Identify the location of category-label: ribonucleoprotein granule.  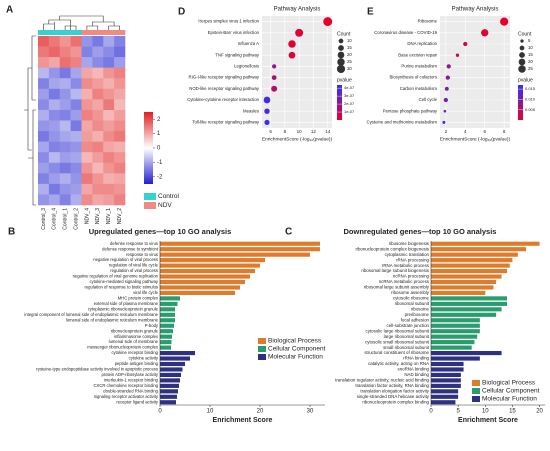
(135, 330).